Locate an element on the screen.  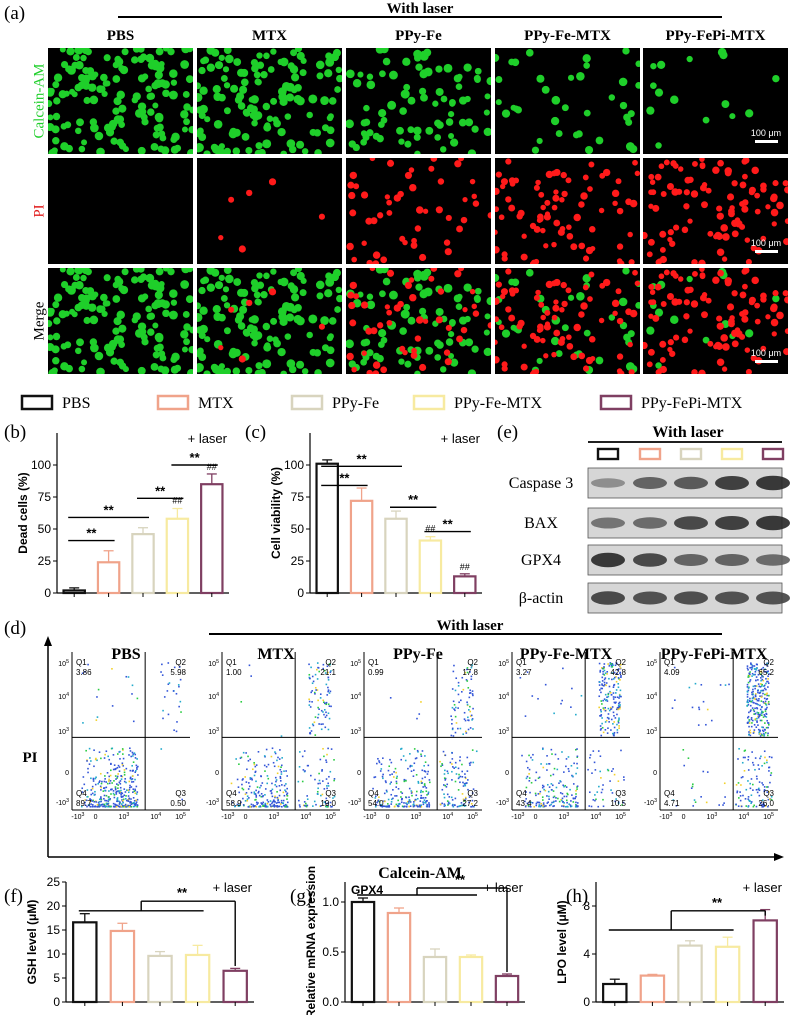
blot-band is located at coordinates (773, 560).